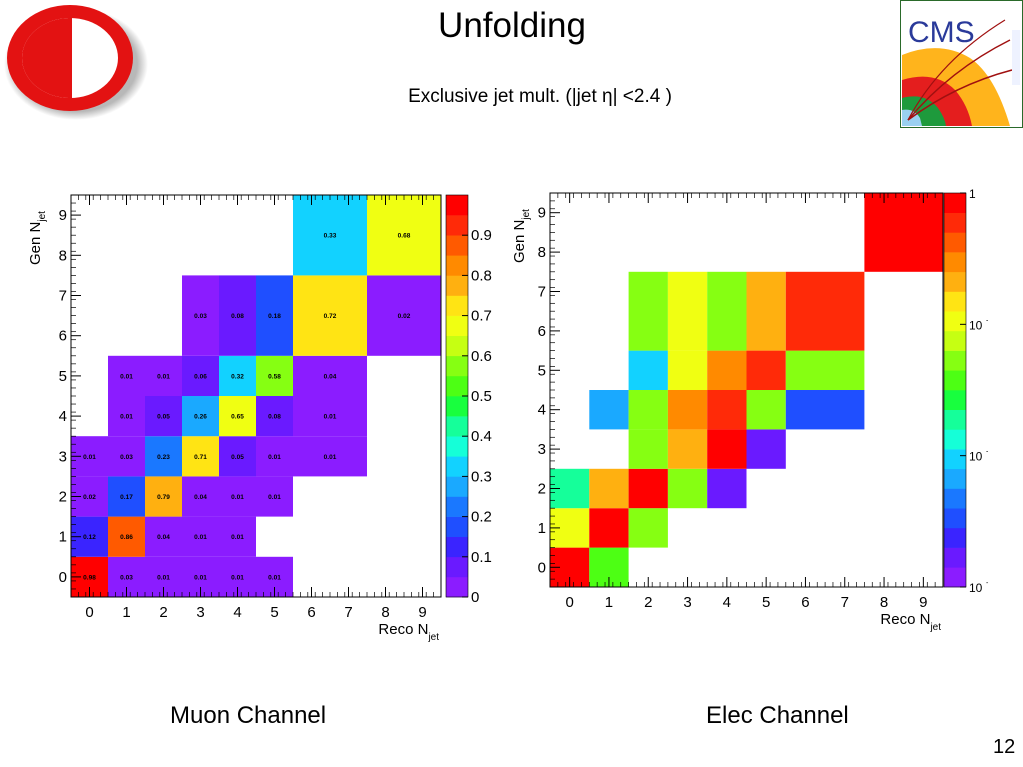 This screenshot has width=1023, height=767. What do you see at coordinates (884, 602) in the screenshot?
I see `x-tick-label: 8` at bounding box center [884, 602].